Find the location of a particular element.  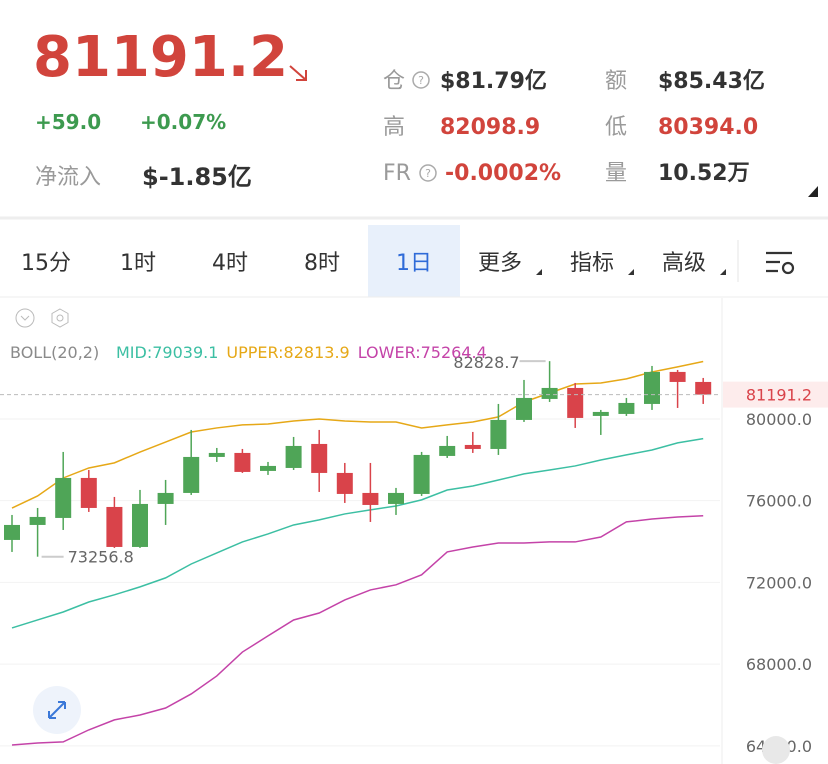

tab-label: 8时 is located at coordinates (322, 263).